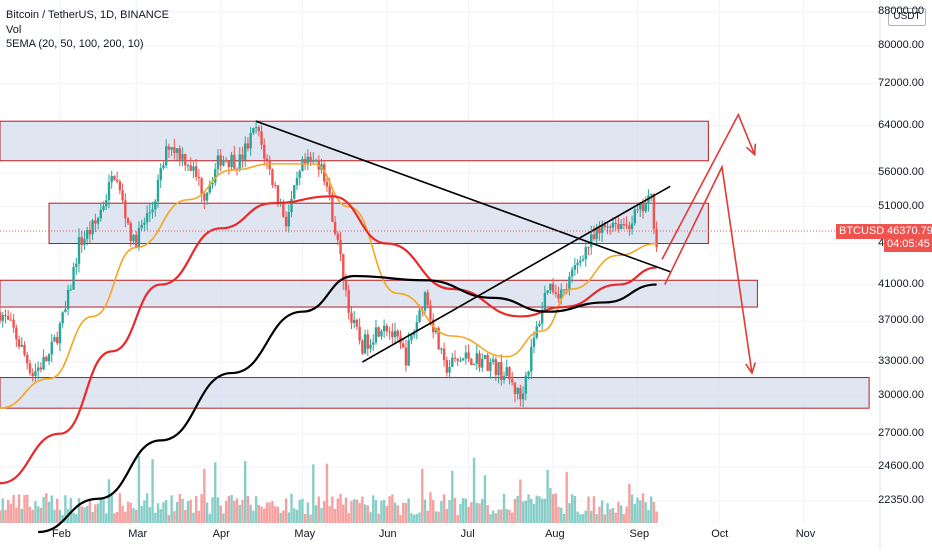  What do you see at coordinates (907, 17) in the screenshot?
I see `currency-button: USDT` at bounding box center [907, 17].